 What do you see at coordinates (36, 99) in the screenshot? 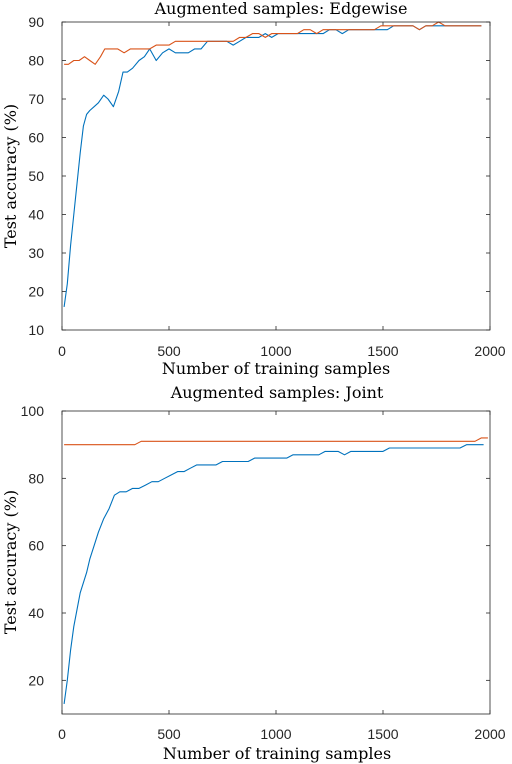
I see `y-tick-label: 70` at bounding box center [36, 99].